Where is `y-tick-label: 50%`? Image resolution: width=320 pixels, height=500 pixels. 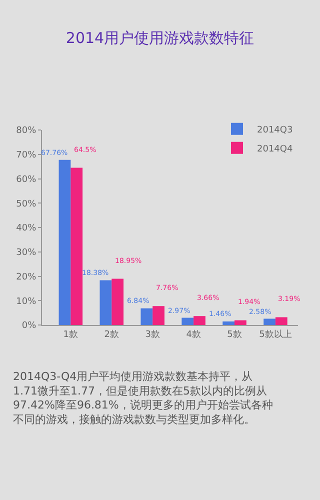
y-tick-label: 50% is located at coordinates (26, 204).